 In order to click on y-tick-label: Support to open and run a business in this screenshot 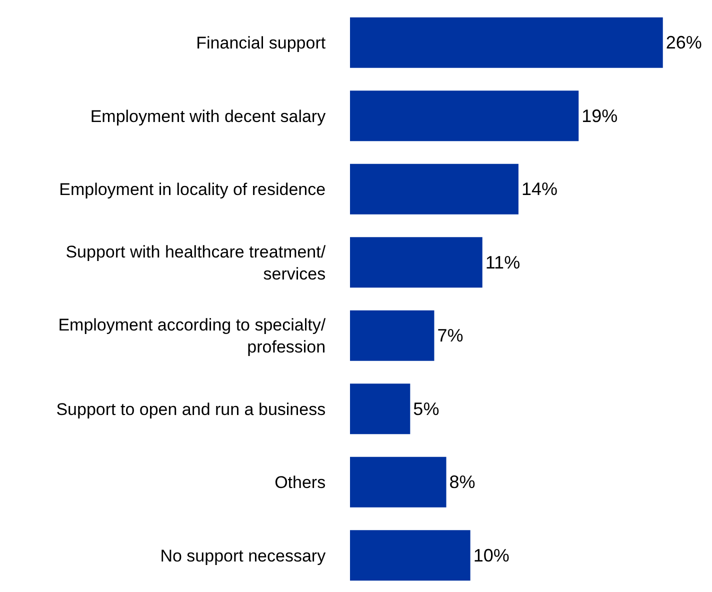, I will do `click(191, 409)`.